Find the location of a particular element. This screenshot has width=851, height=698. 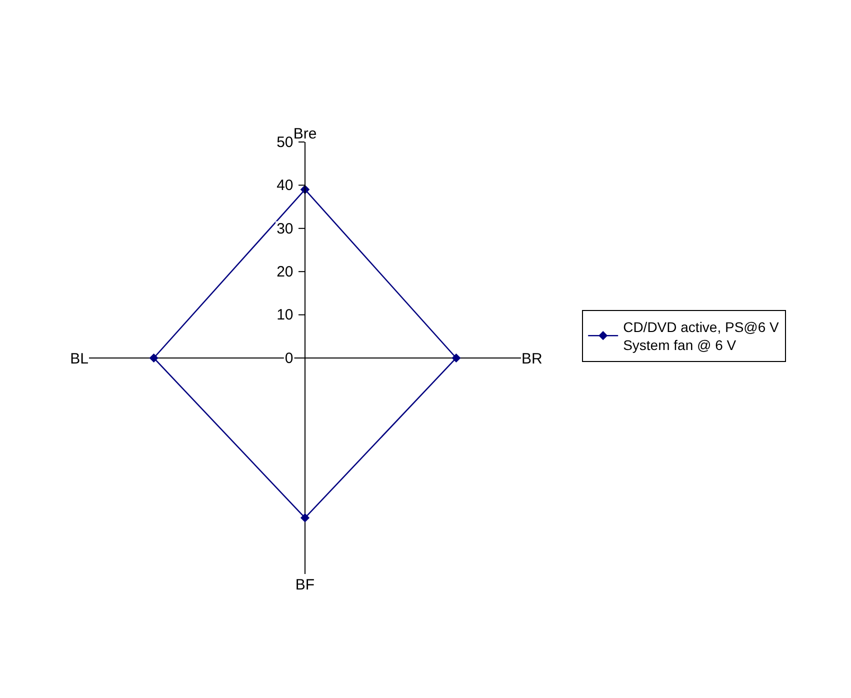

y-tick-label: 30 is located at coordinates (285, 229).